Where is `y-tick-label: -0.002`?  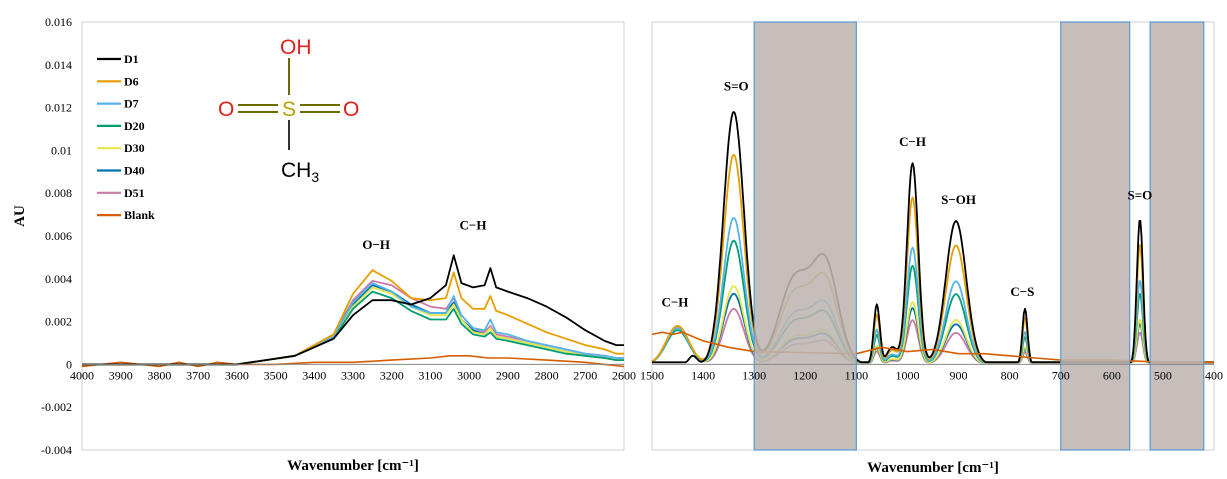
y-tick-label: -0.002 is located at coordinates (56, 407).